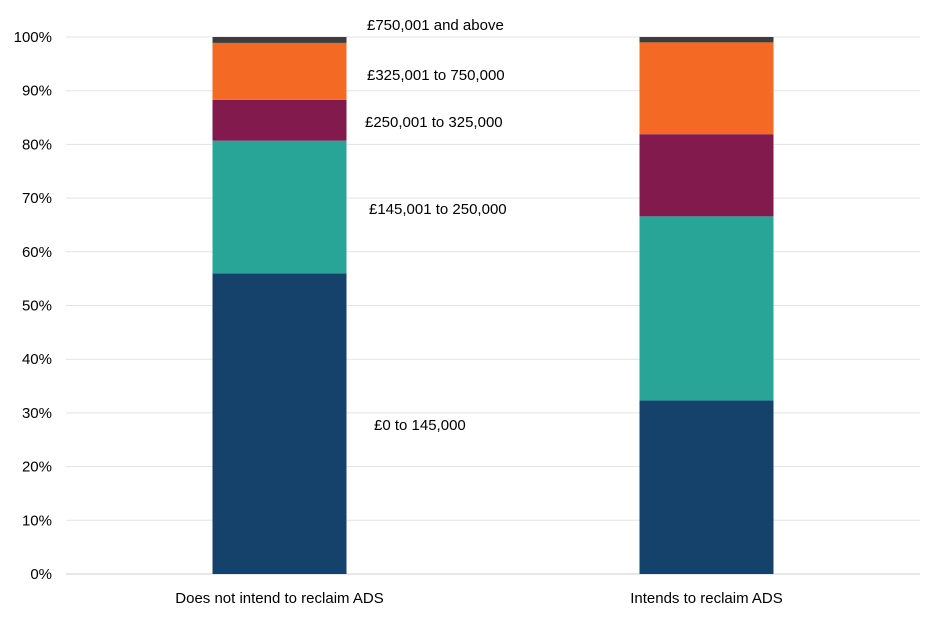  I want to click on series-label: £0 to 145,000, so click(420, 425).